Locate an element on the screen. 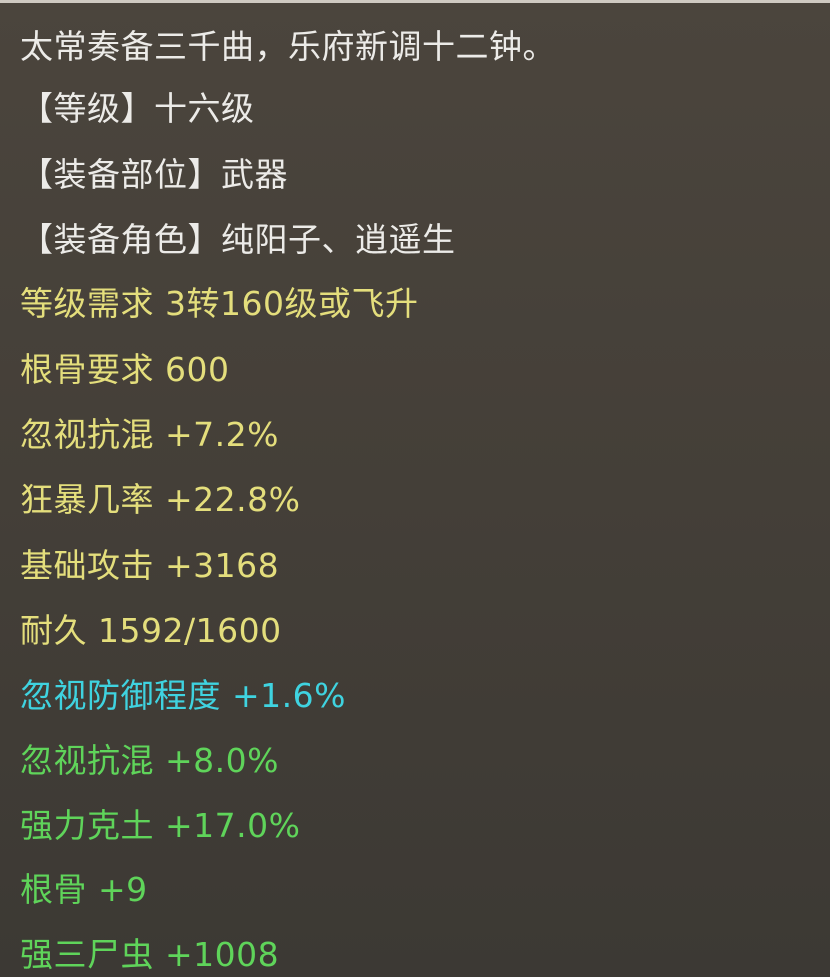  item-level: 【等级】十六级 is located at coordinates (137, 108).